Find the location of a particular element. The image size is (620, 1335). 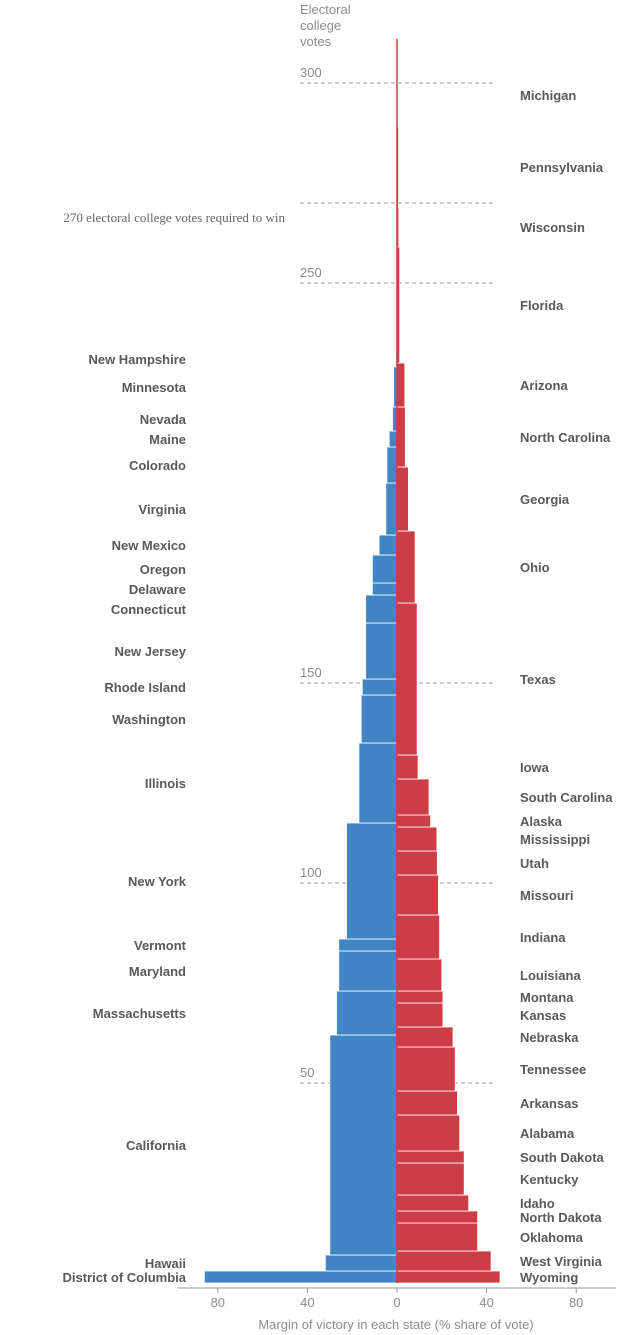

y-tick-label-50: 50 is located at coordinates (307, 1072).